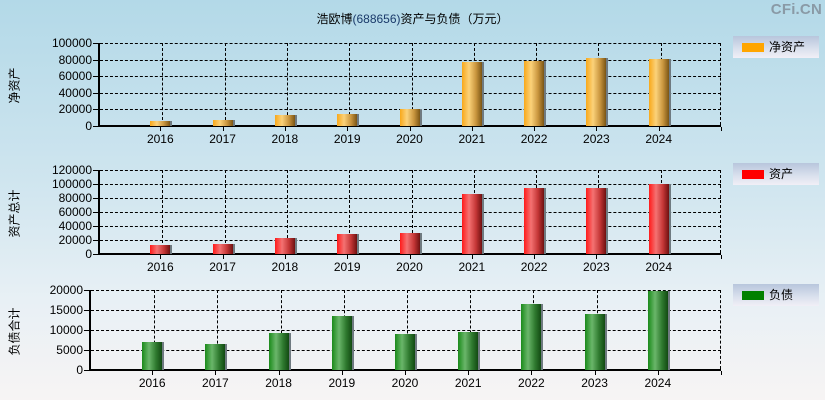 The width and height of the screenshot is (825, 400). I want to click on total-liabilities-x-tick-label: 2021, so click(468, 383).